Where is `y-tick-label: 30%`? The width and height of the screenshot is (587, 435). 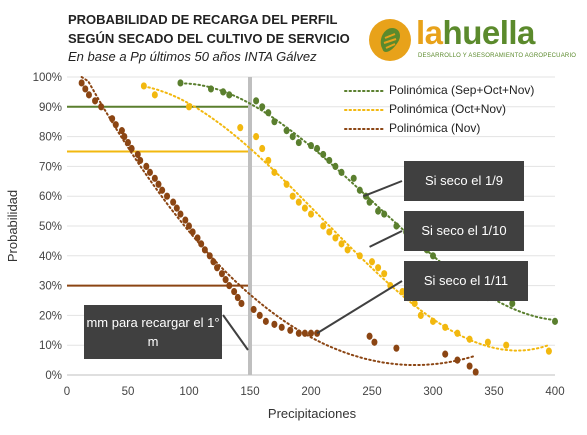
y-tick-label: 30% is located at coordinates (50, 287).